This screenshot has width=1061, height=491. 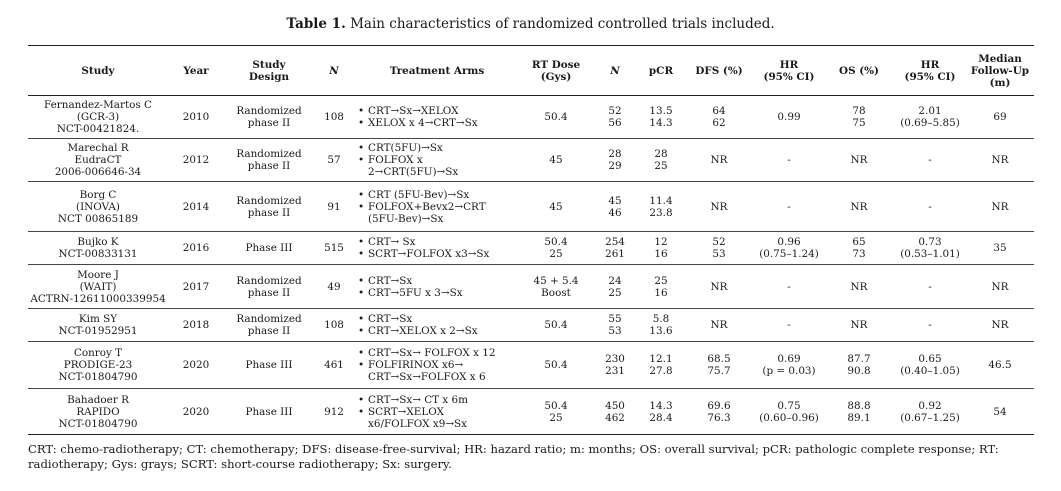 I want to click on cell-n: 91, so click(x=334, y=206).